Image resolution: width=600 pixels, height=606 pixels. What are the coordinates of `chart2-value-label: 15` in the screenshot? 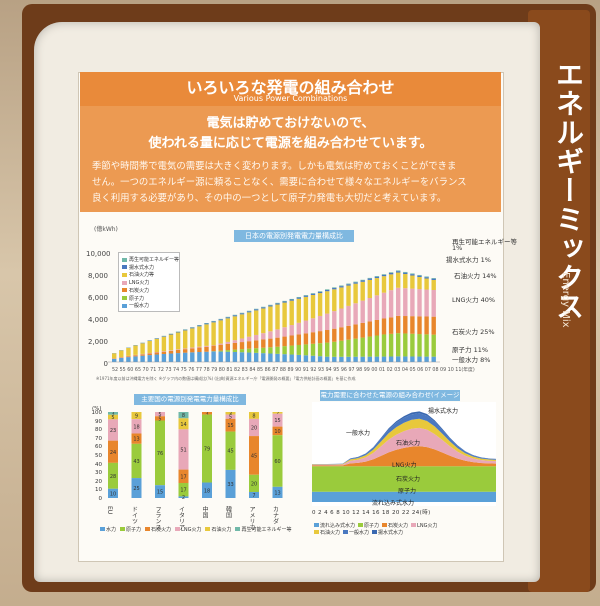 It's located at (277, 421).